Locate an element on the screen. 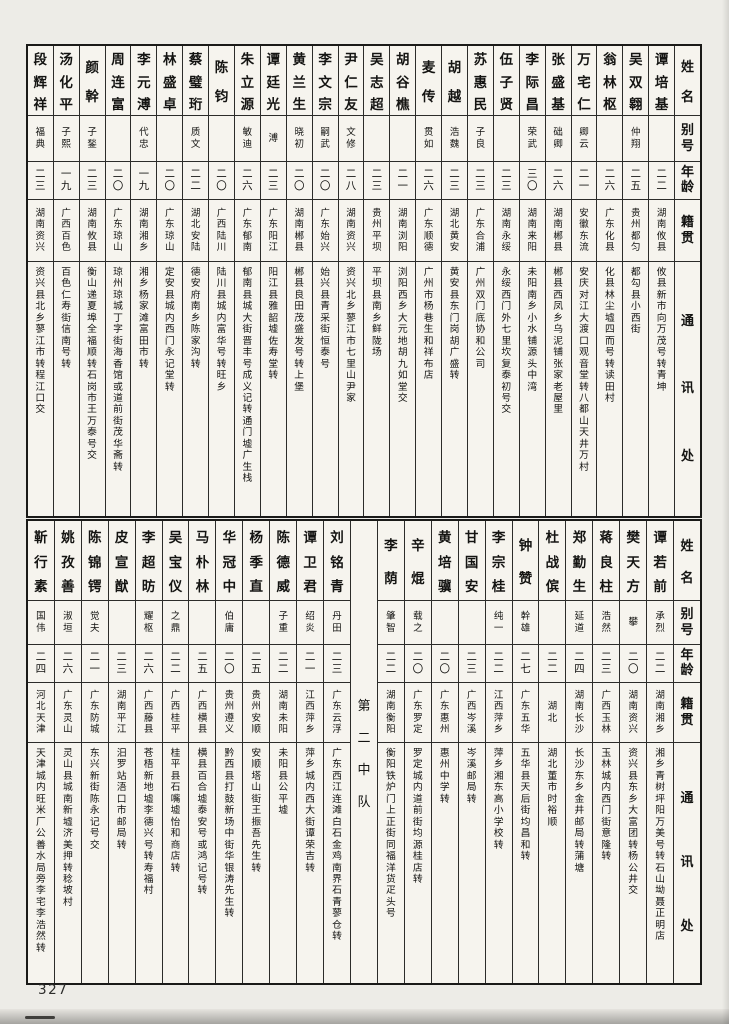 This screenshot has width=729, height=1024. person-alias: 贯如 is located at coordinates (429, 139).